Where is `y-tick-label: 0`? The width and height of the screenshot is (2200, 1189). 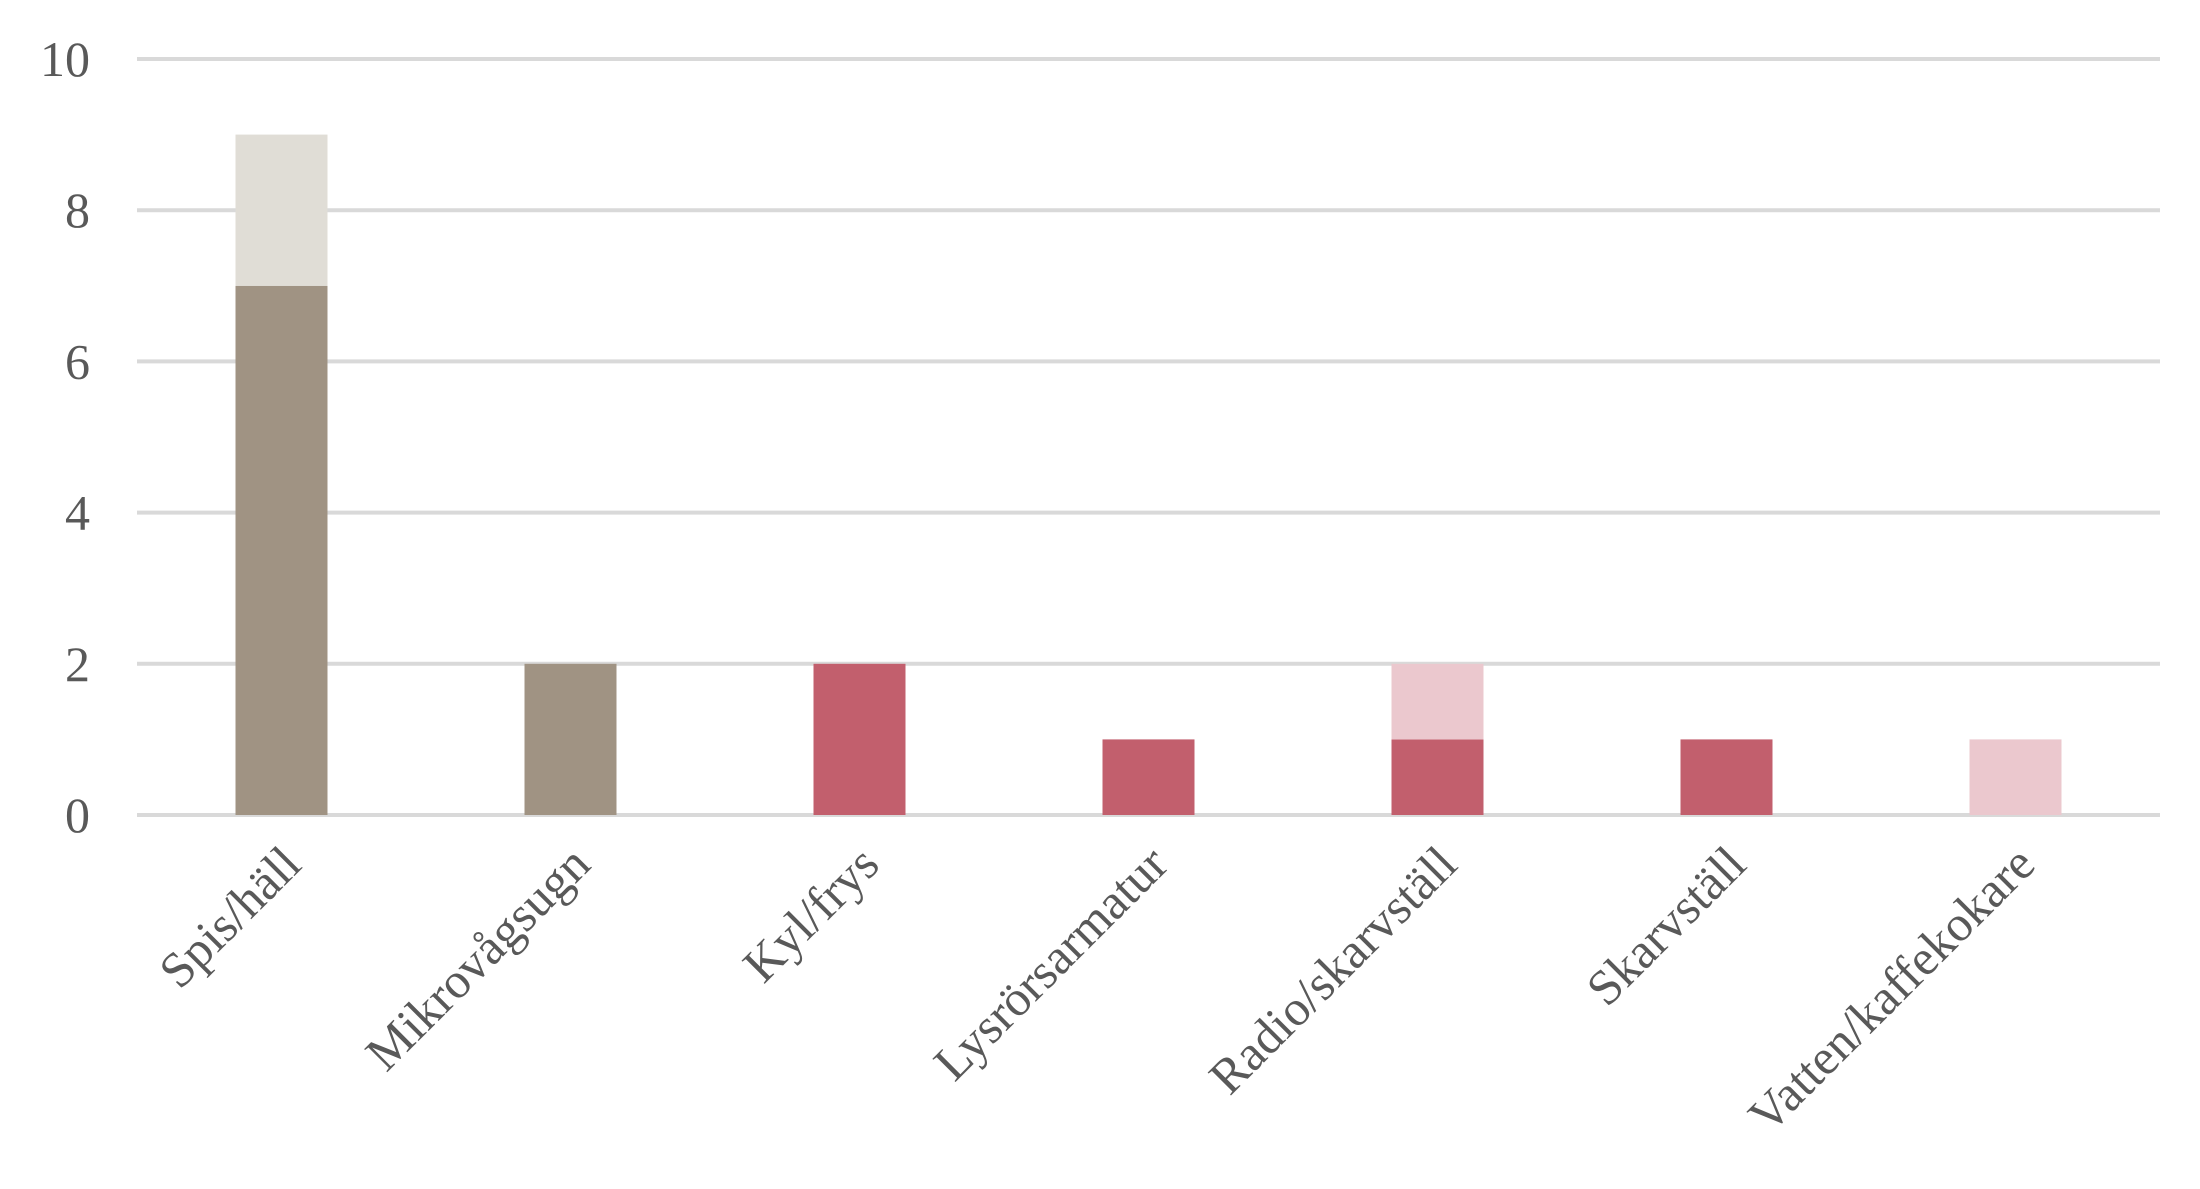
y-tick-label: 0 is located at coordinates (77, 815).